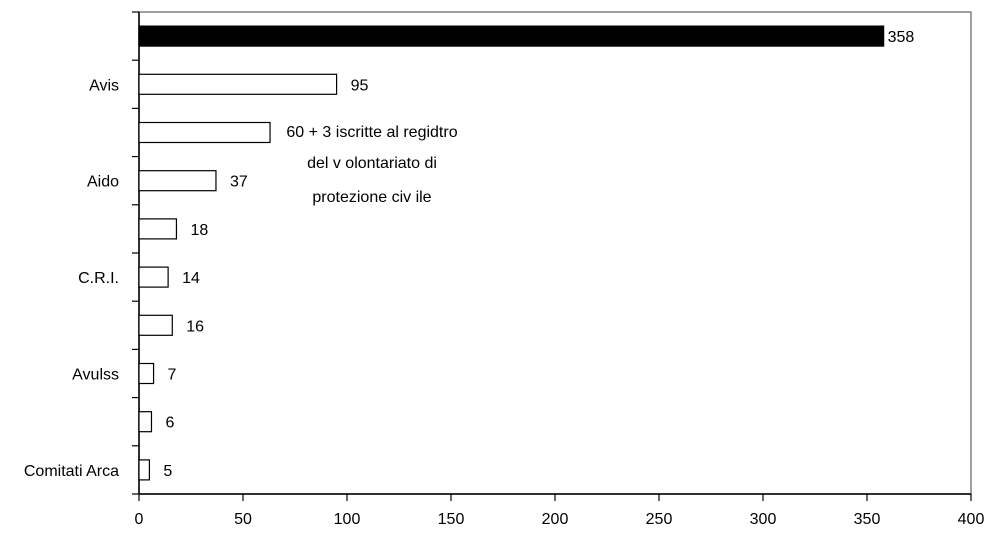  Describe the element at coordinates (172, 375) in the screenshot. I see `value-label: 7` at that location.